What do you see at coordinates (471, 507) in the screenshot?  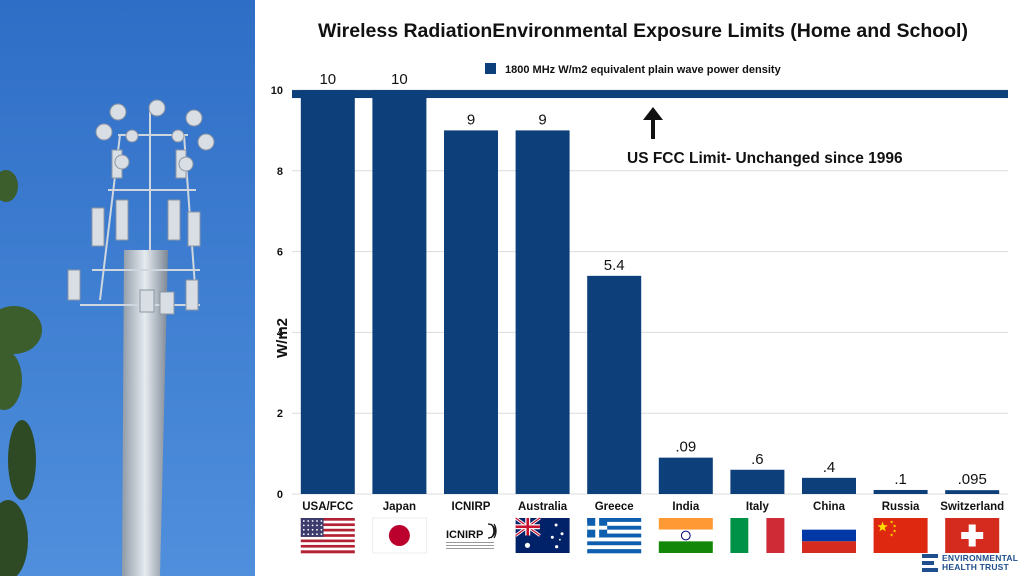 I see `x-tick-label: ICNIRP` at bounding box center [471, 507].